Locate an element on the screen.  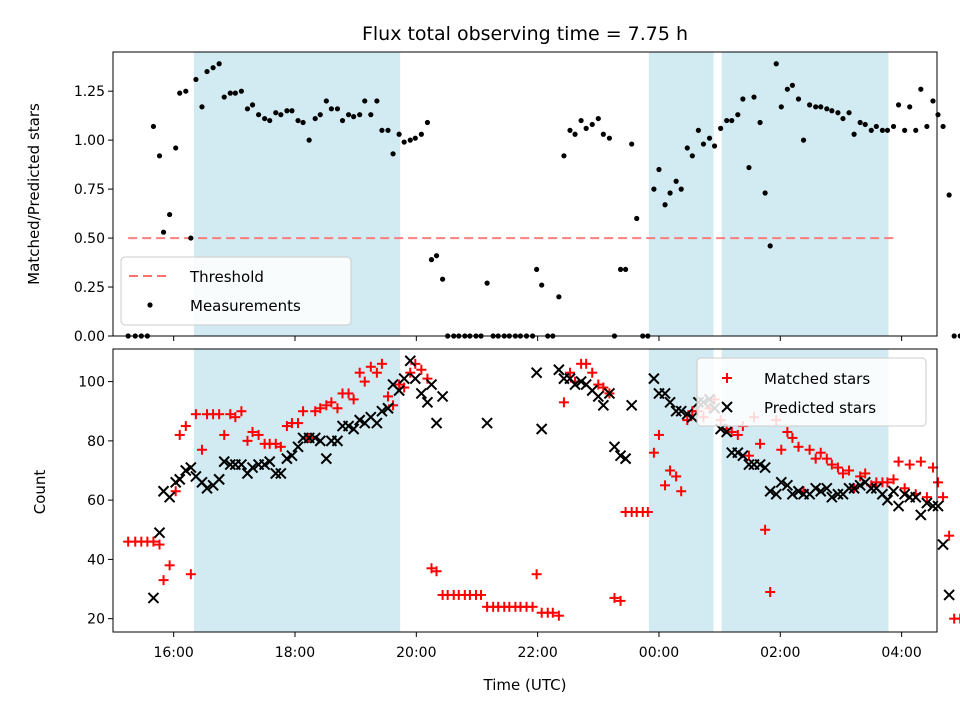
top-ytick-label: 0.25 is located at coordinates (89, 288).